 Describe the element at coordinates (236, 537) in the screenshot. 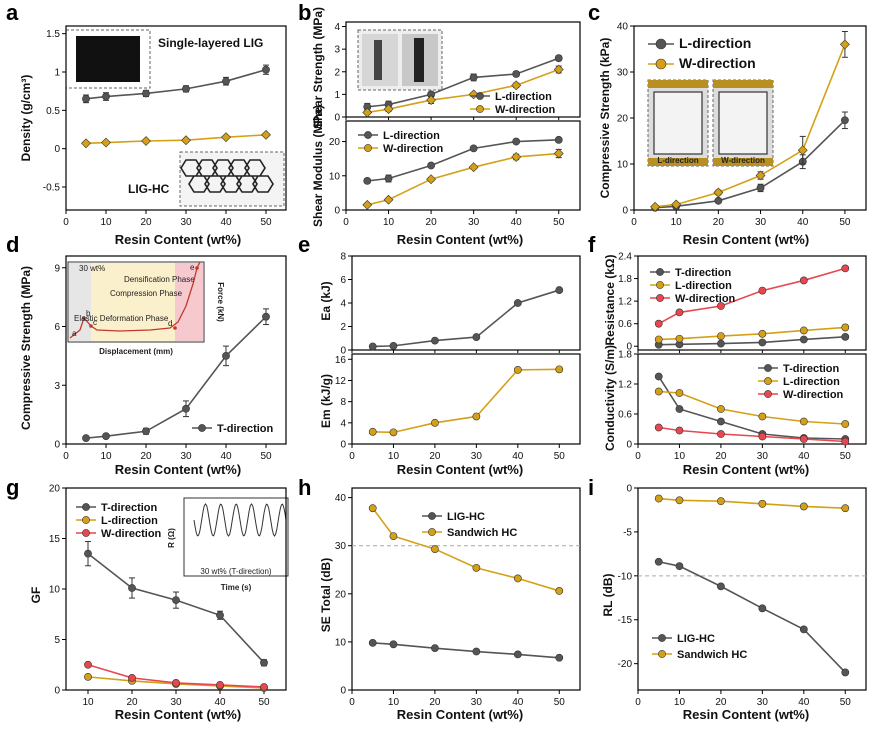

I see `inset-resistance-time` at that location.